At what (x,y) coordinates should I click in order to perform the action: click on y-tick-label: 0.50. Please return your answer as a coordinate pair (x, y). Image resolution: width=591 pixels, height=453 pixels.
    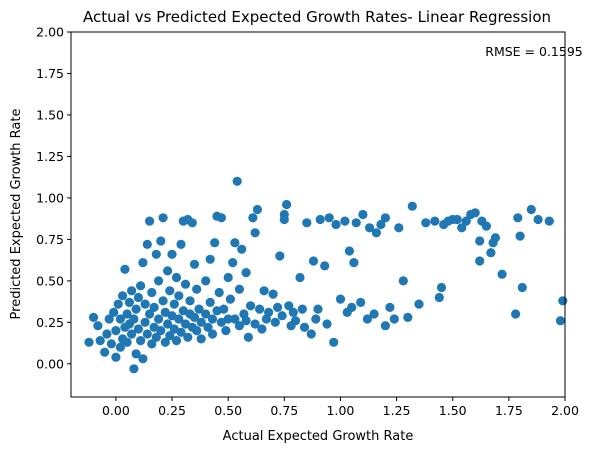
    Looking at the image, I should click on (50, 280).